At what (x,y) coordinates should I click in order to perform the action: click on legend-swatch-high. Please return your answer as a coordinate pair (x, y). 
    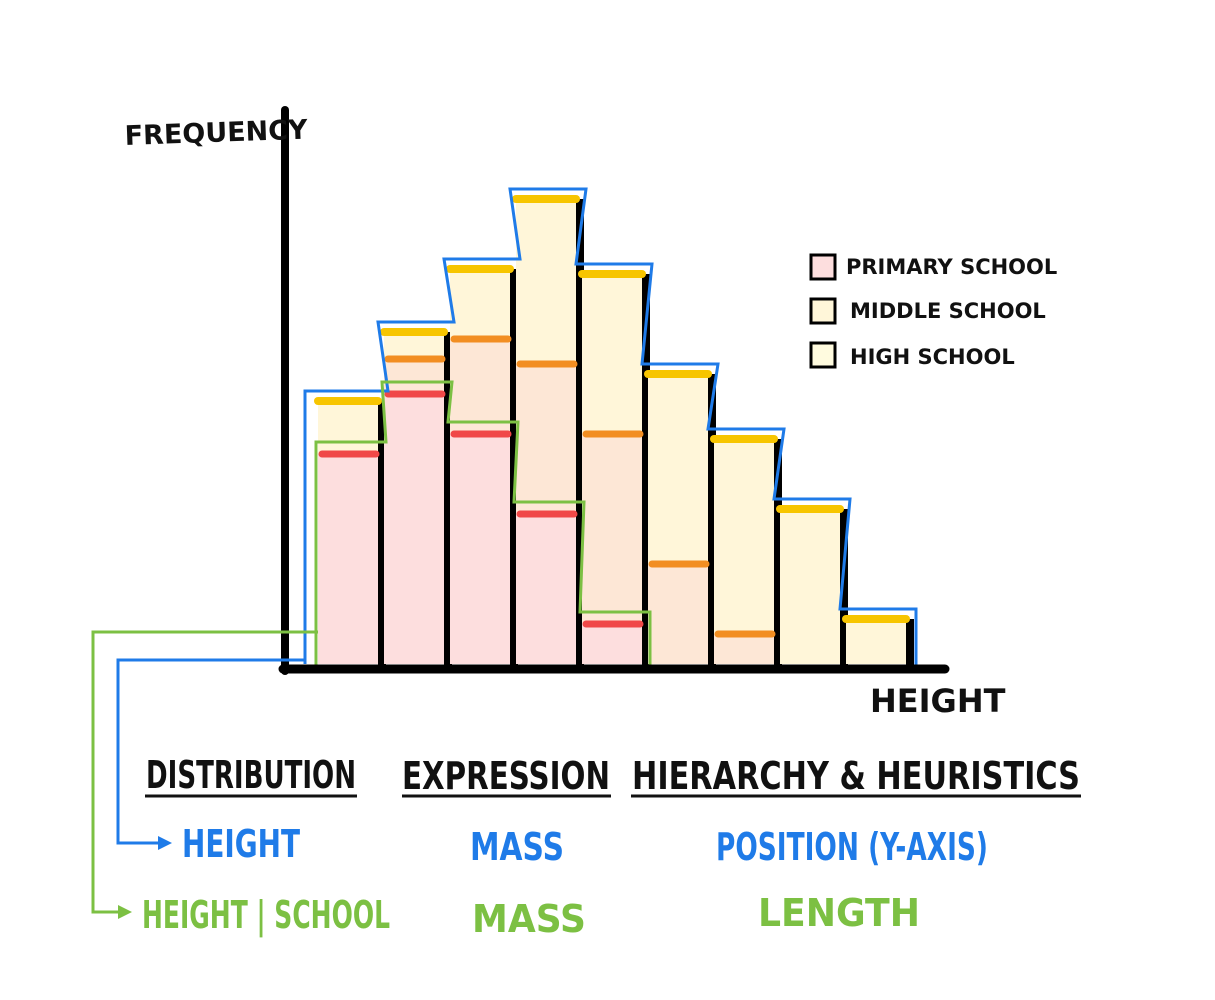
    Looking at the image, I should click on (823, 355).